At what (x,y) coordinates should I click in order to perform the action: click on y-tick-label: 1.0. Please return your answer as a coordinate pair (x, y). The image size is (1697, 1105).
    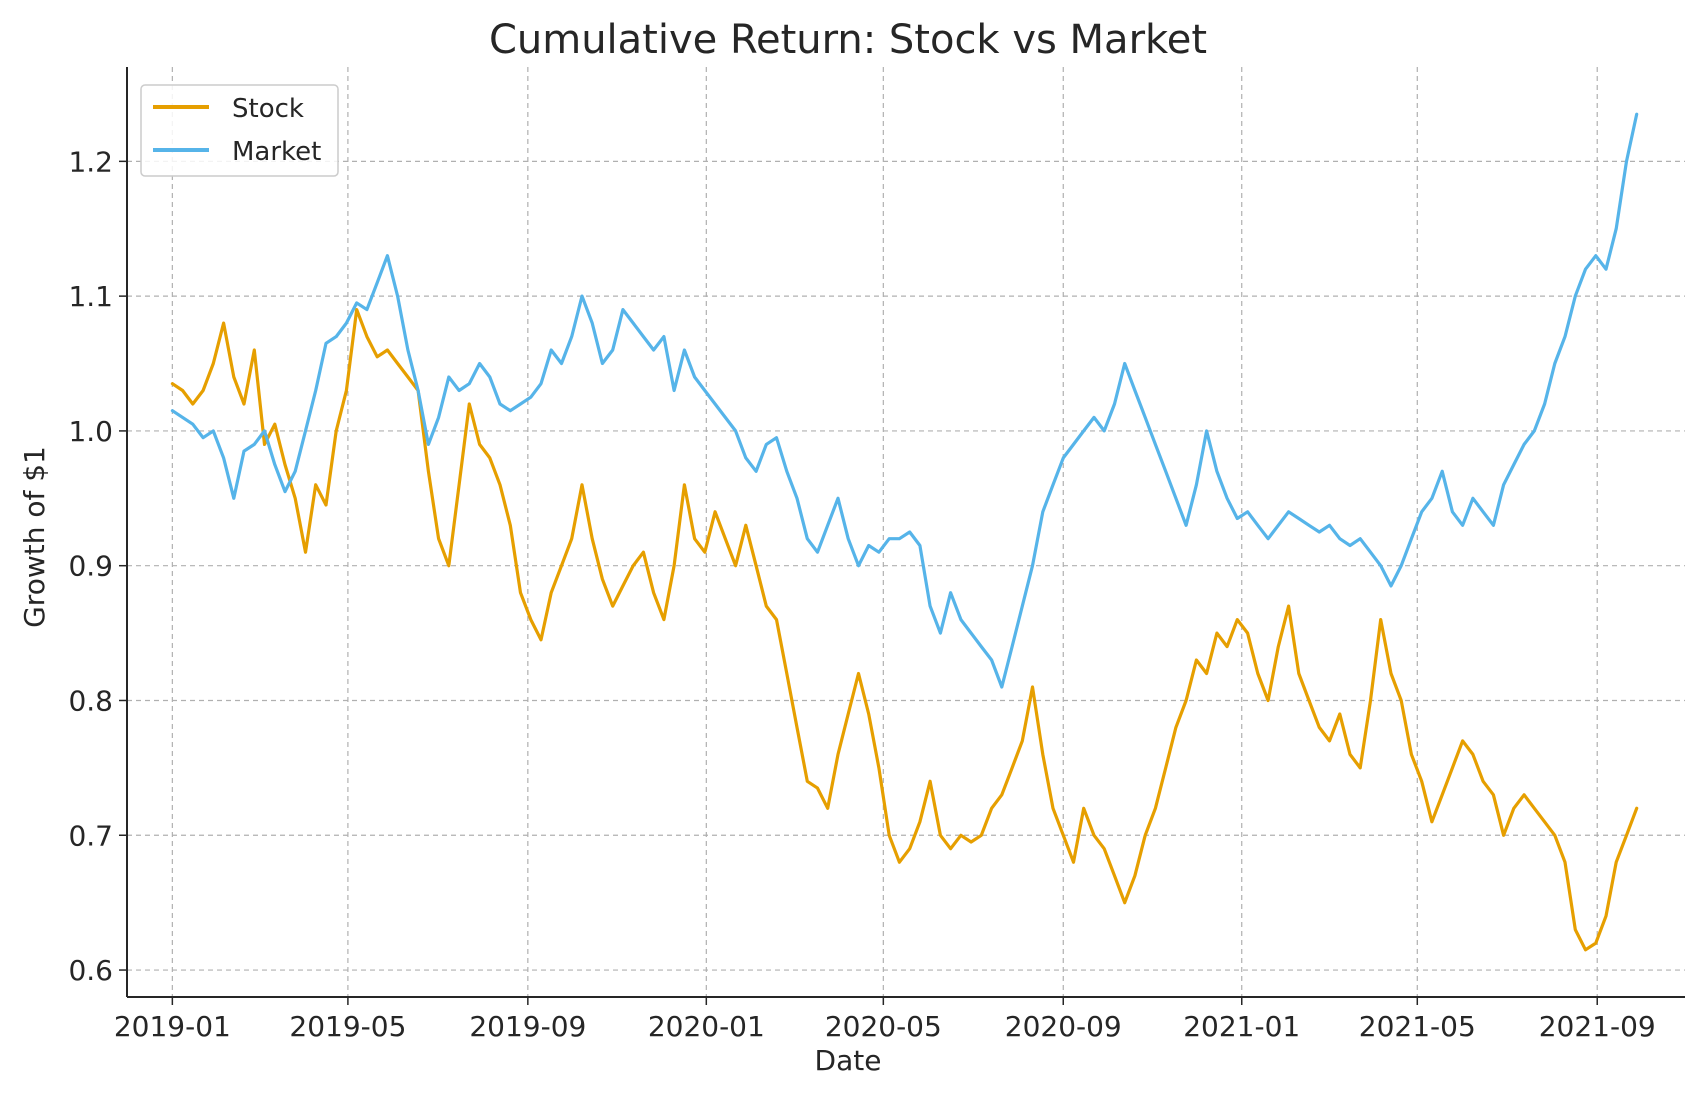
    Looking at the image, I should click on (90, 431).